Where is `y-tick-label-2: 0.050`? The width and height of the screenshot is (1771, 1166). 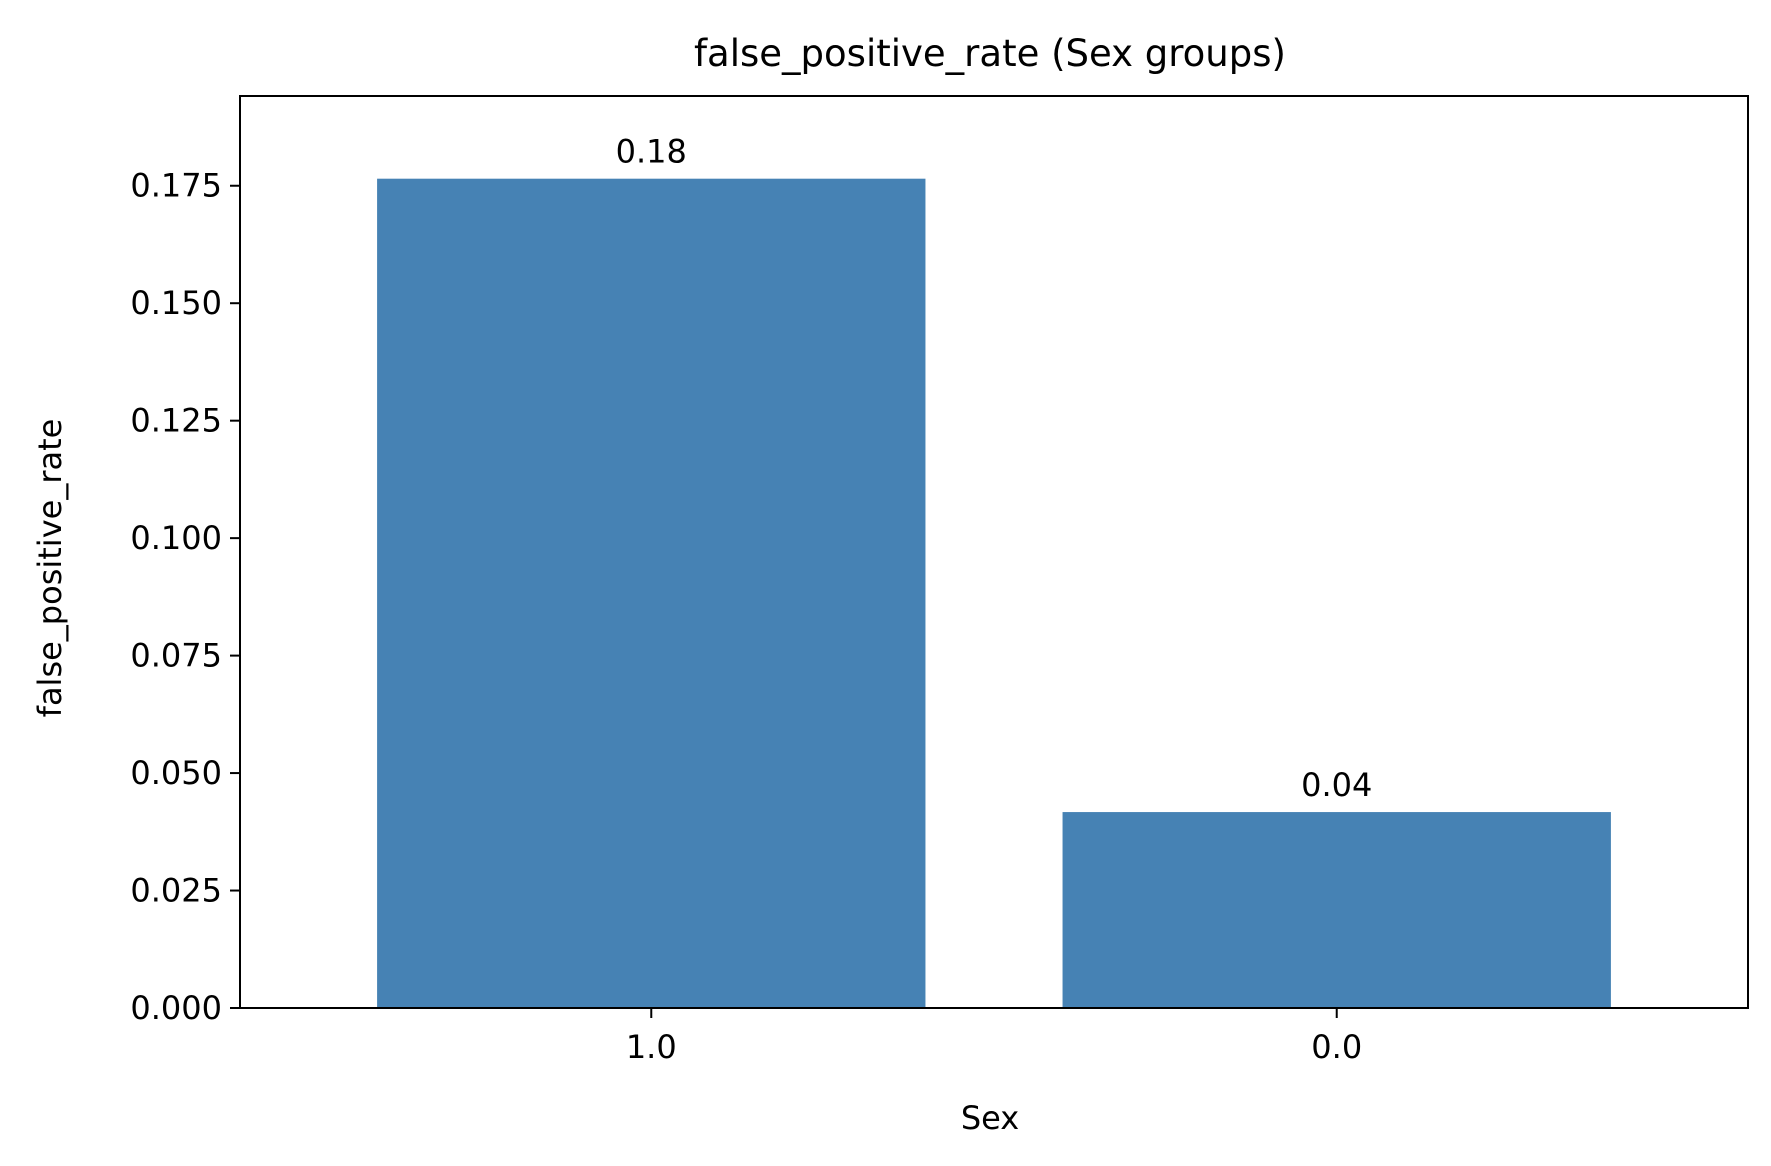
y-tick-label-2: 0.050 is located at coordinates (176, 773).